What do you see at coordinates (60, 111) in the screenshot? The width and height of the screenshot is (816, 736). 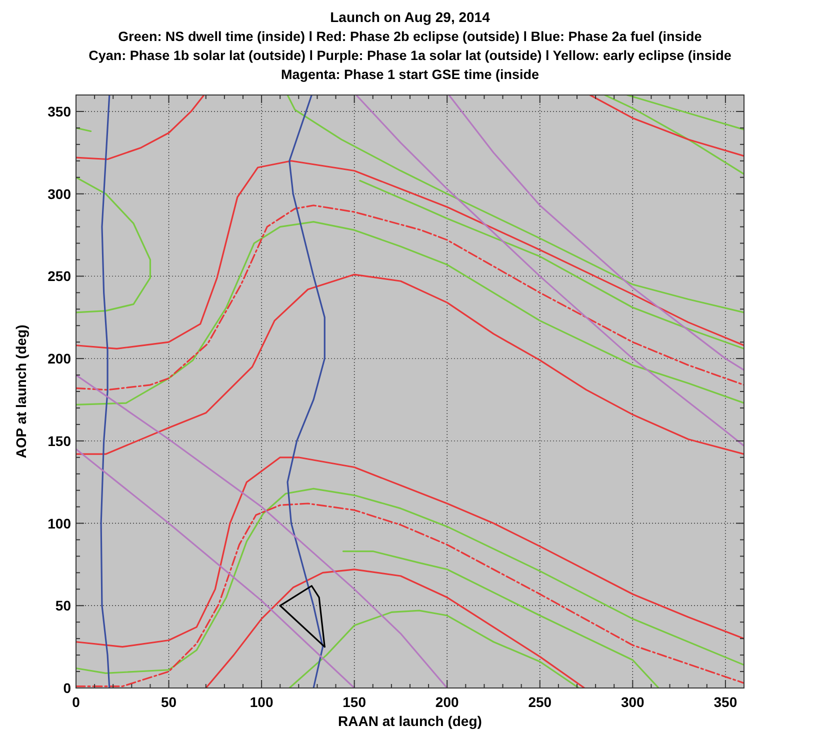 I see `y-tick-label: 350` at bounding box center [60, 111].